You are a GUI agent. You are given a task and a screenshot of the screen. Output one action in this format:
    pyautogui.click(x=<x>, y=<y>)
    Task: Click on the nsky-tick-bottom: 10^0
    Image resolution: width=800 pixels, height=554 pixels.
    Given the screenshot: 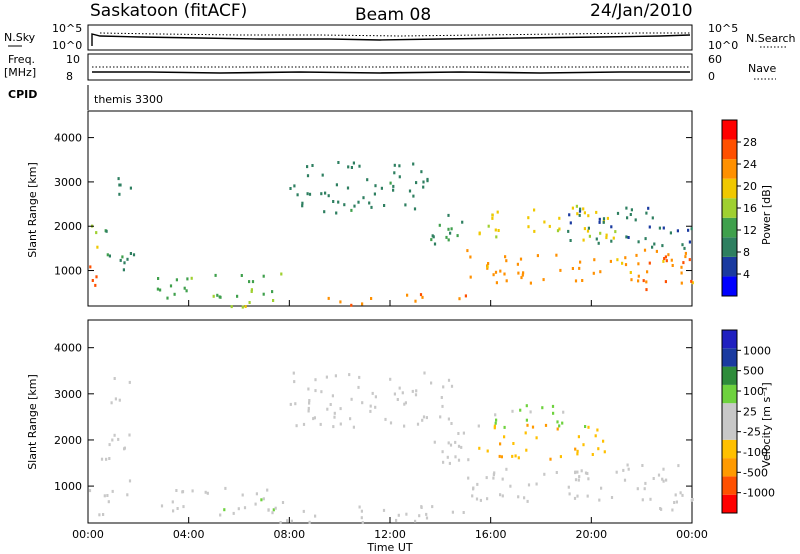 What is the action you would take?
    pyautogui.click(x=67, y=45)
    